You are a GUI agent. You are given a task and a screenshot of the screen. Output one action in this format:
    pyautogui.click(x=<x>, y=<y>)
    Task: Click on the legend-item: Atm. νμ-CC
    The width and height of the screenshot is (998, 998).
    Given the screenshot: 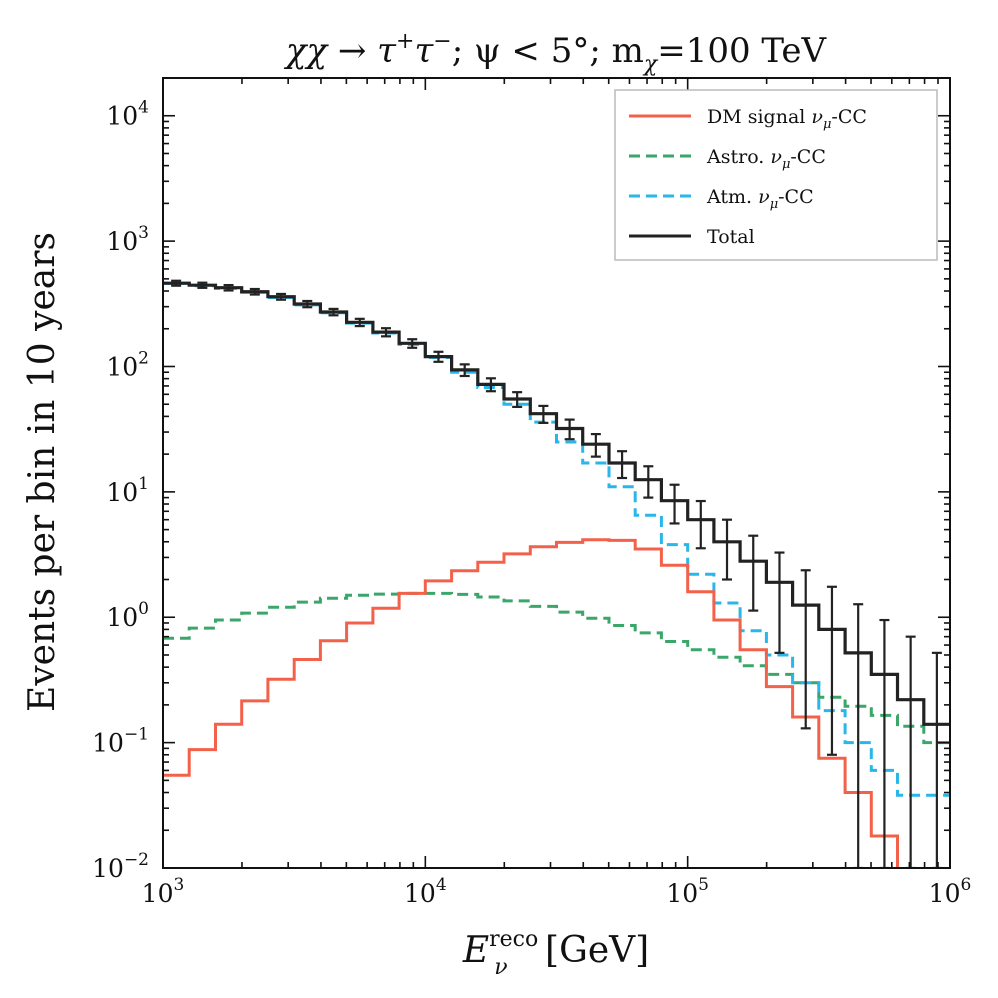 What is the action you would take?
    pyautogui.click(x=721, y=199)
    